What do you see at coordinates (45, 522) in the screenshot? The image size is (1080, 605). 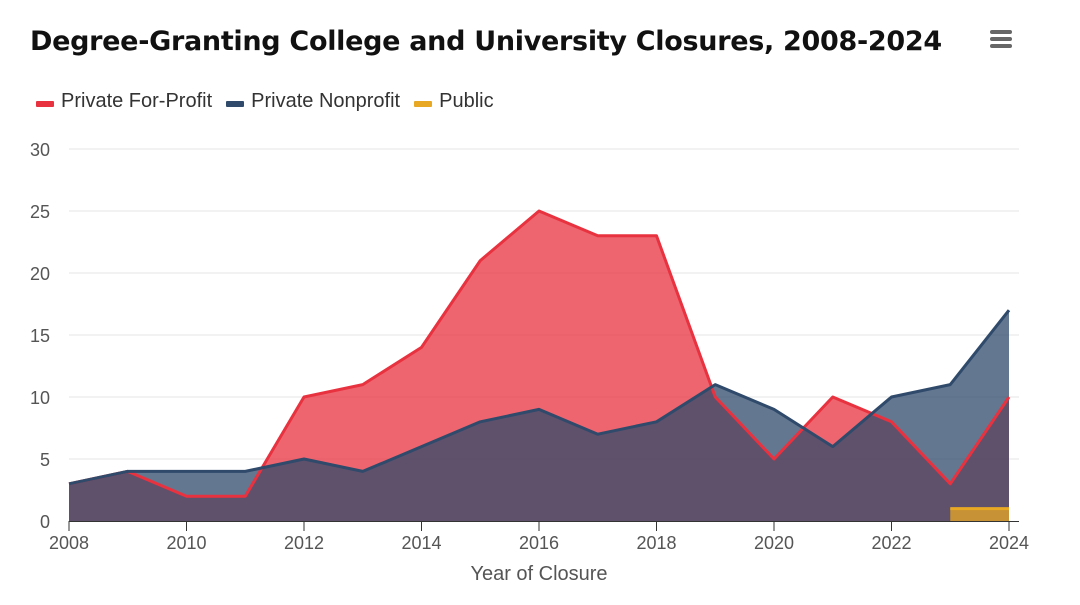 I see `y-tick-label: 0` at bounding box center [45, 522].